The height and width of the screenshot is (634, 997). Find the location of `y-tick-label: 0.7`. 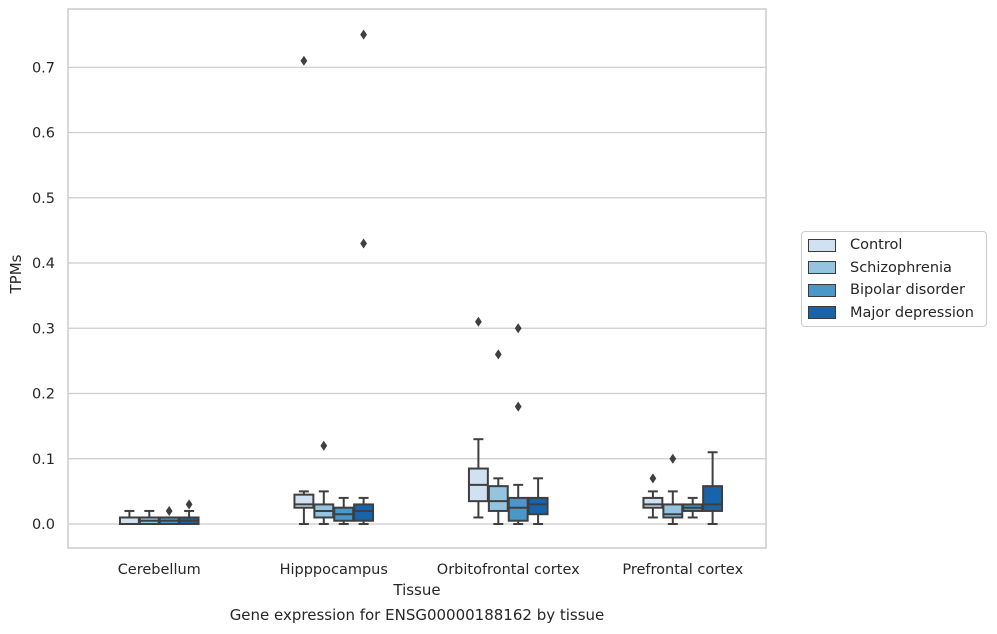

y-tick-label: 0.7 is located at coordinates (43, 68).